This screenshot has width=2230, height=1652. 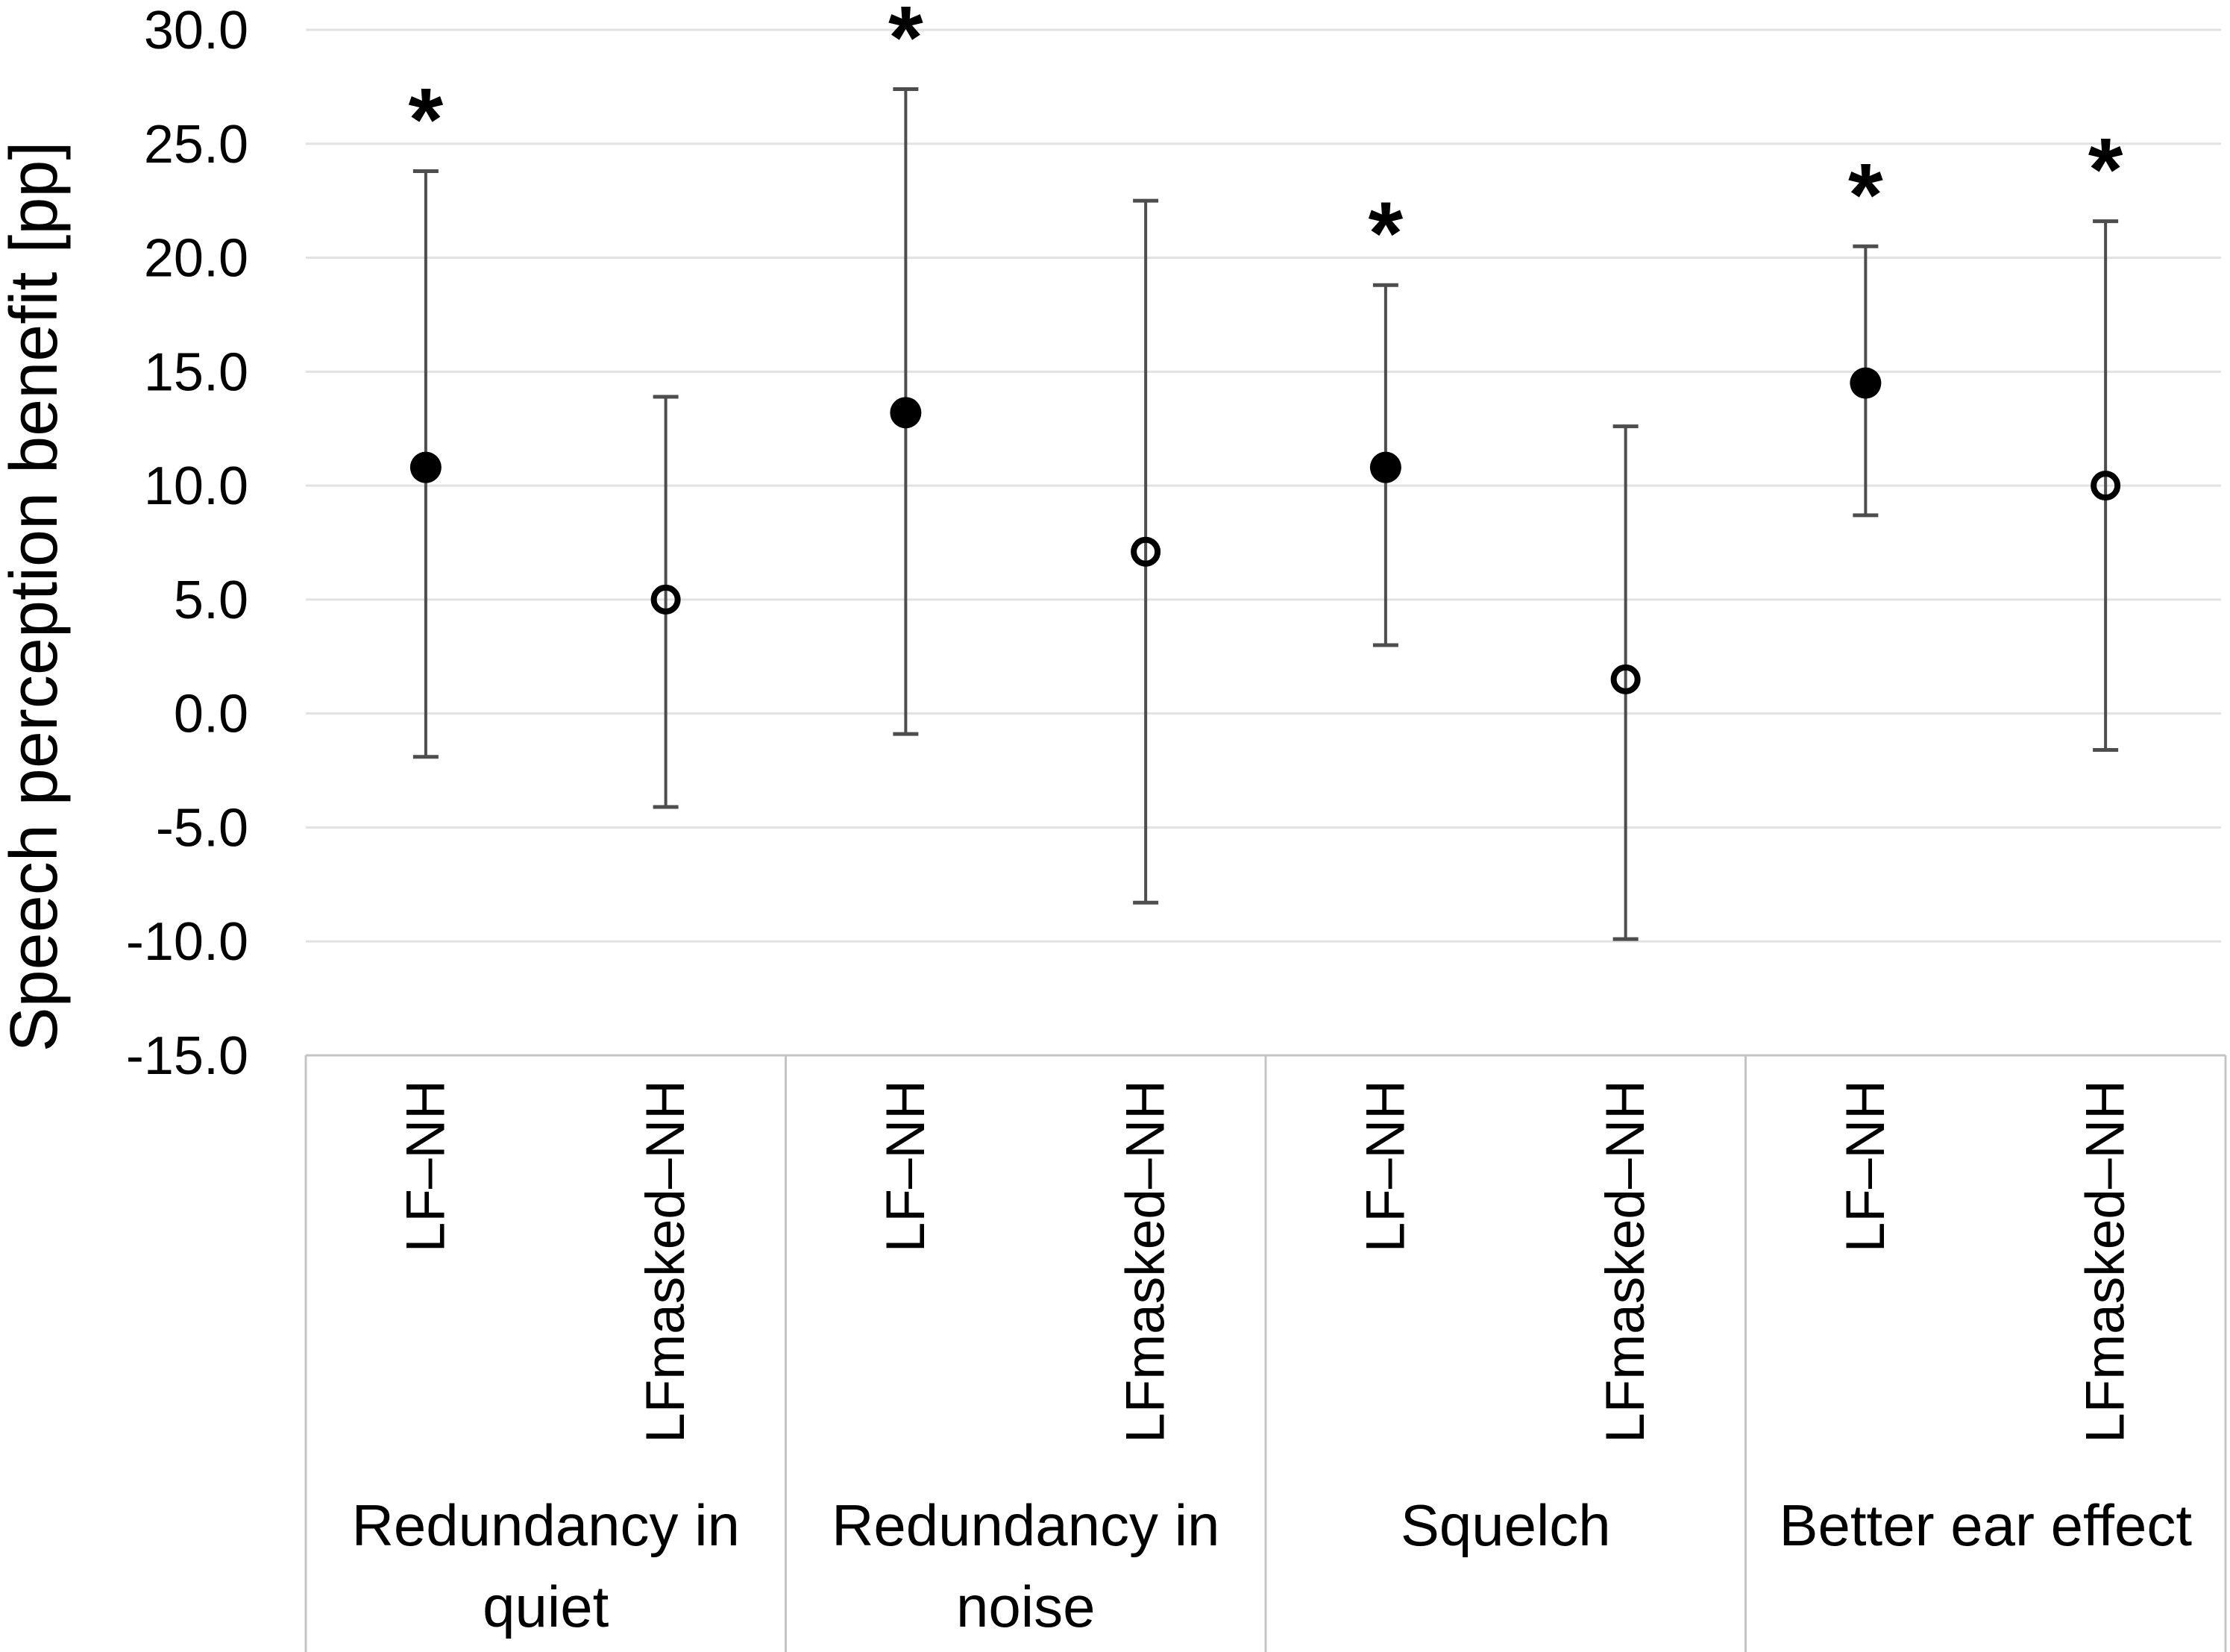 What do you see at coordinates (211, 600) in the screenshot?
I see `y-tick-label: 5.0` at bounding box center [211, 600].